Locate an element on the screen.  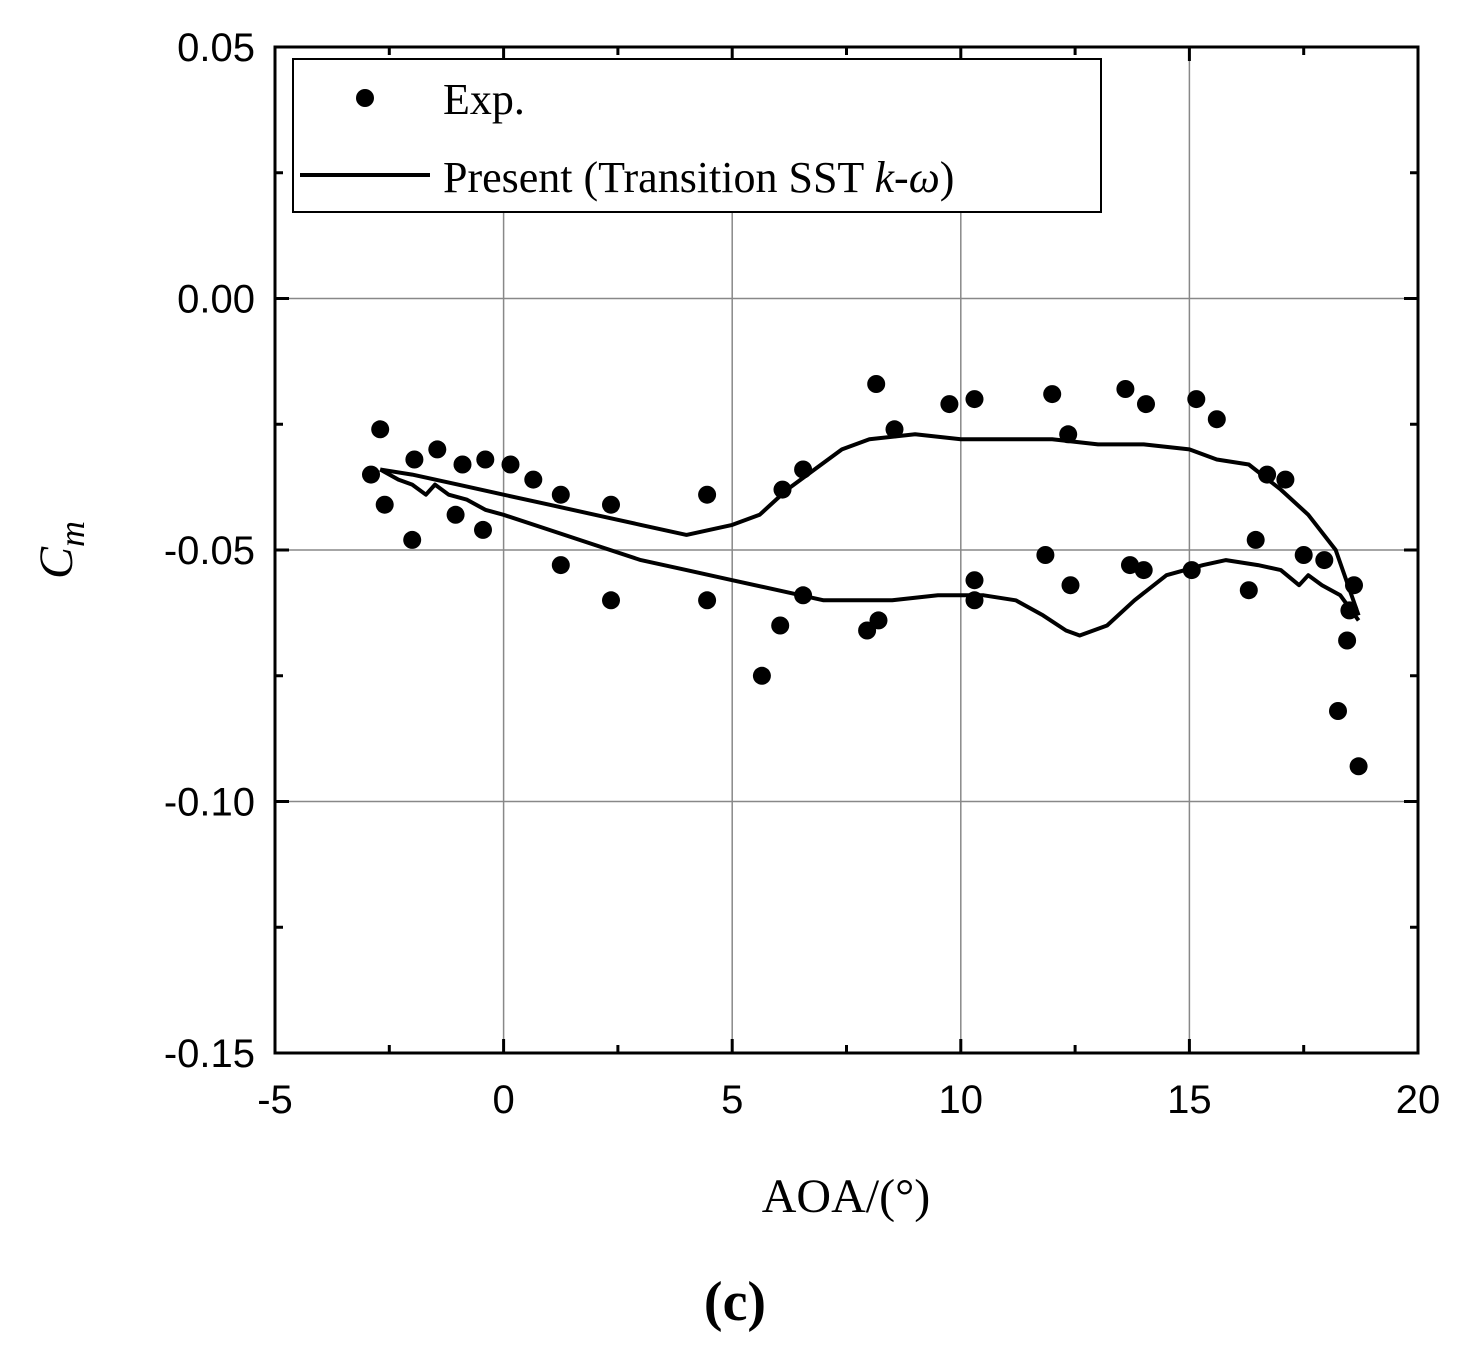
y-tick-label: -0.15 is located at coordinates (209, 1054).